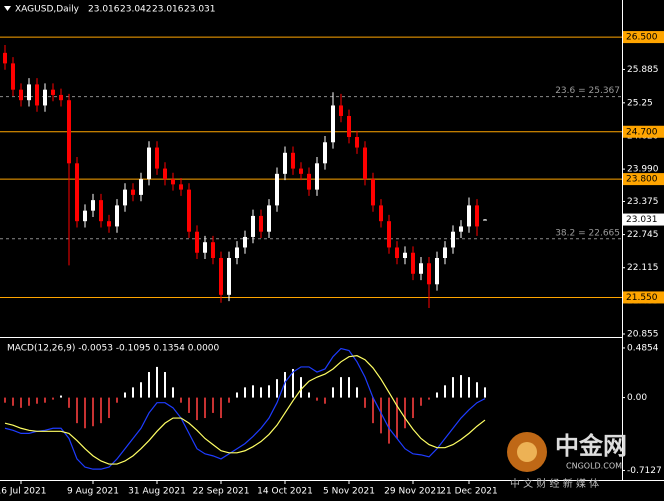 The image size is (664, 501). I want to click on watermark-logo-inner, so click(527, 452).